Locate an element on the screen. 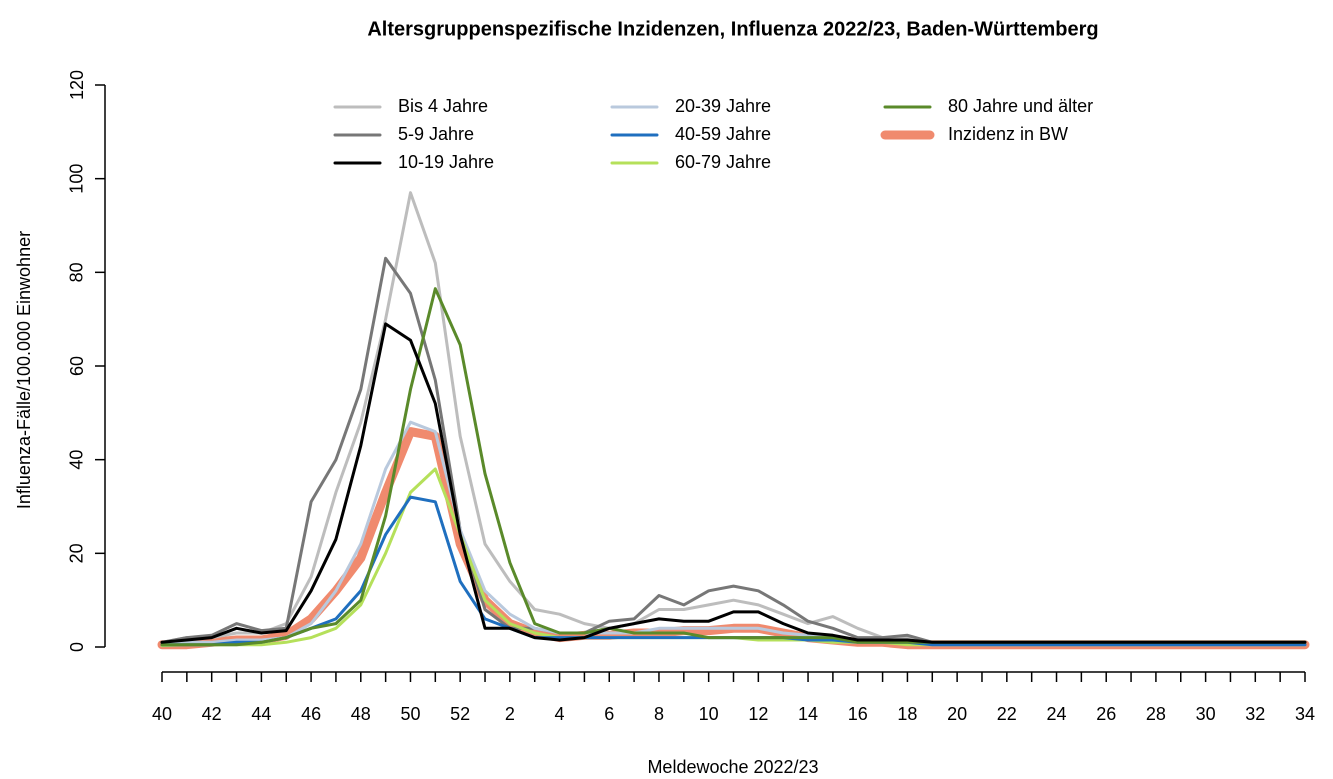 This screenshot has height=779, width=1333. x-axis-label: Meldewoche 2022/23 is located at coordinates (732, 767).